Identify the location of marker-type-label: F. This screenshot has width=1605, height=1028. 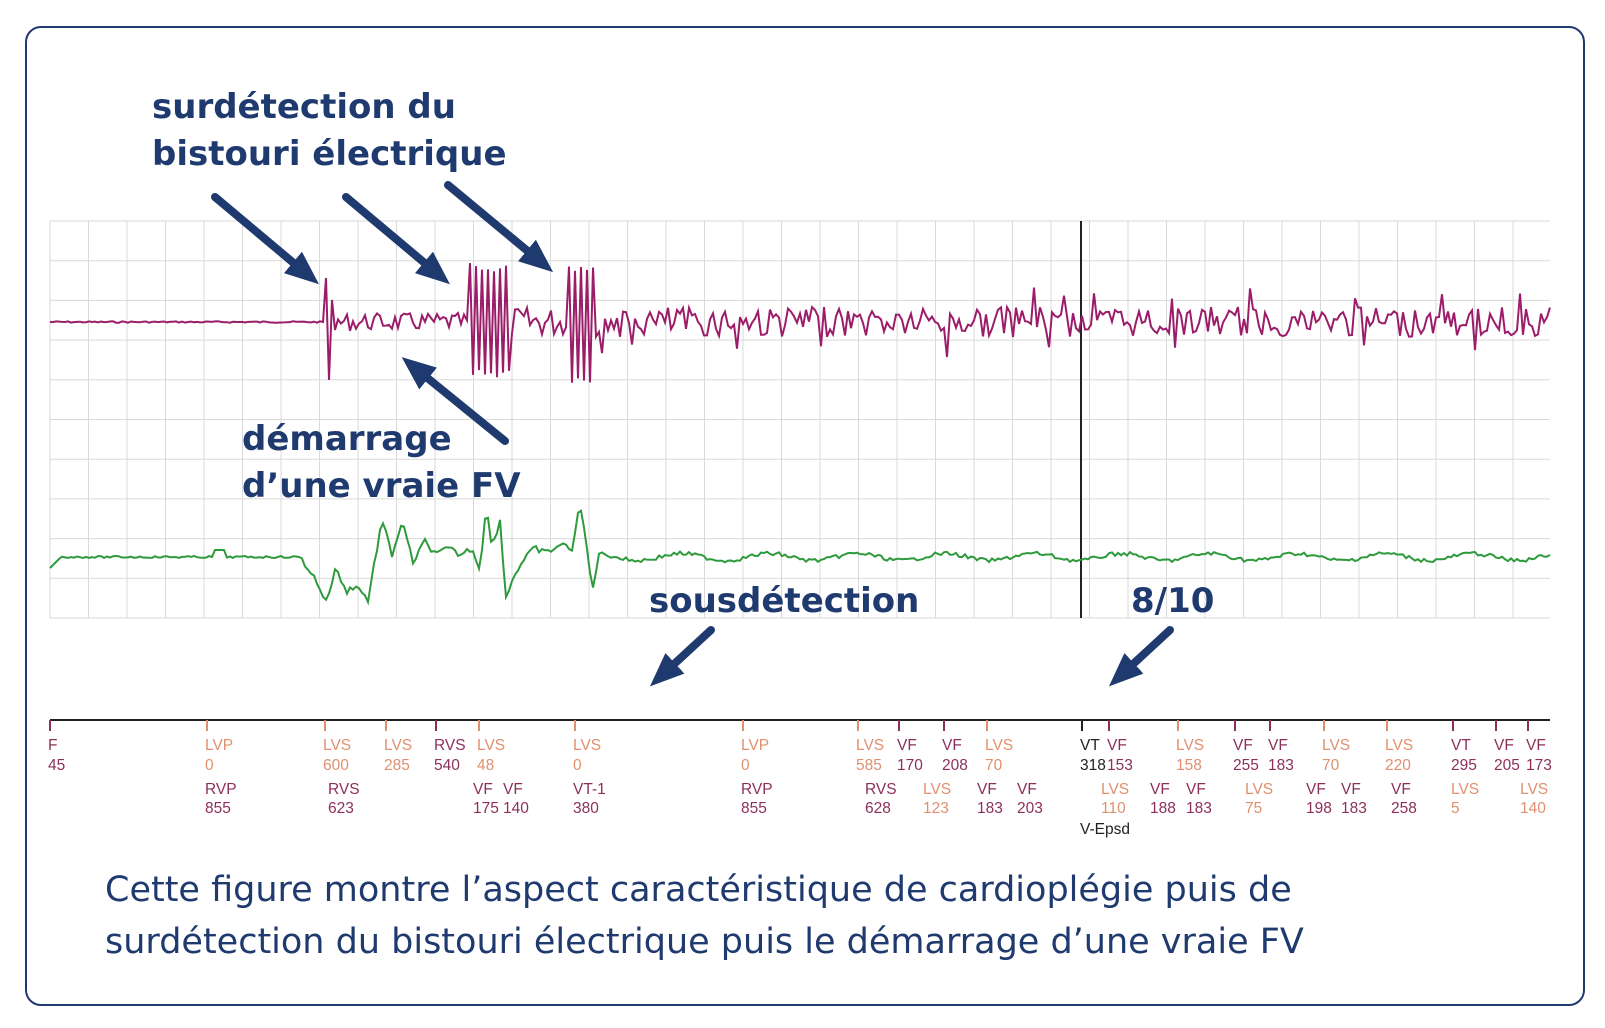
(52, 745).